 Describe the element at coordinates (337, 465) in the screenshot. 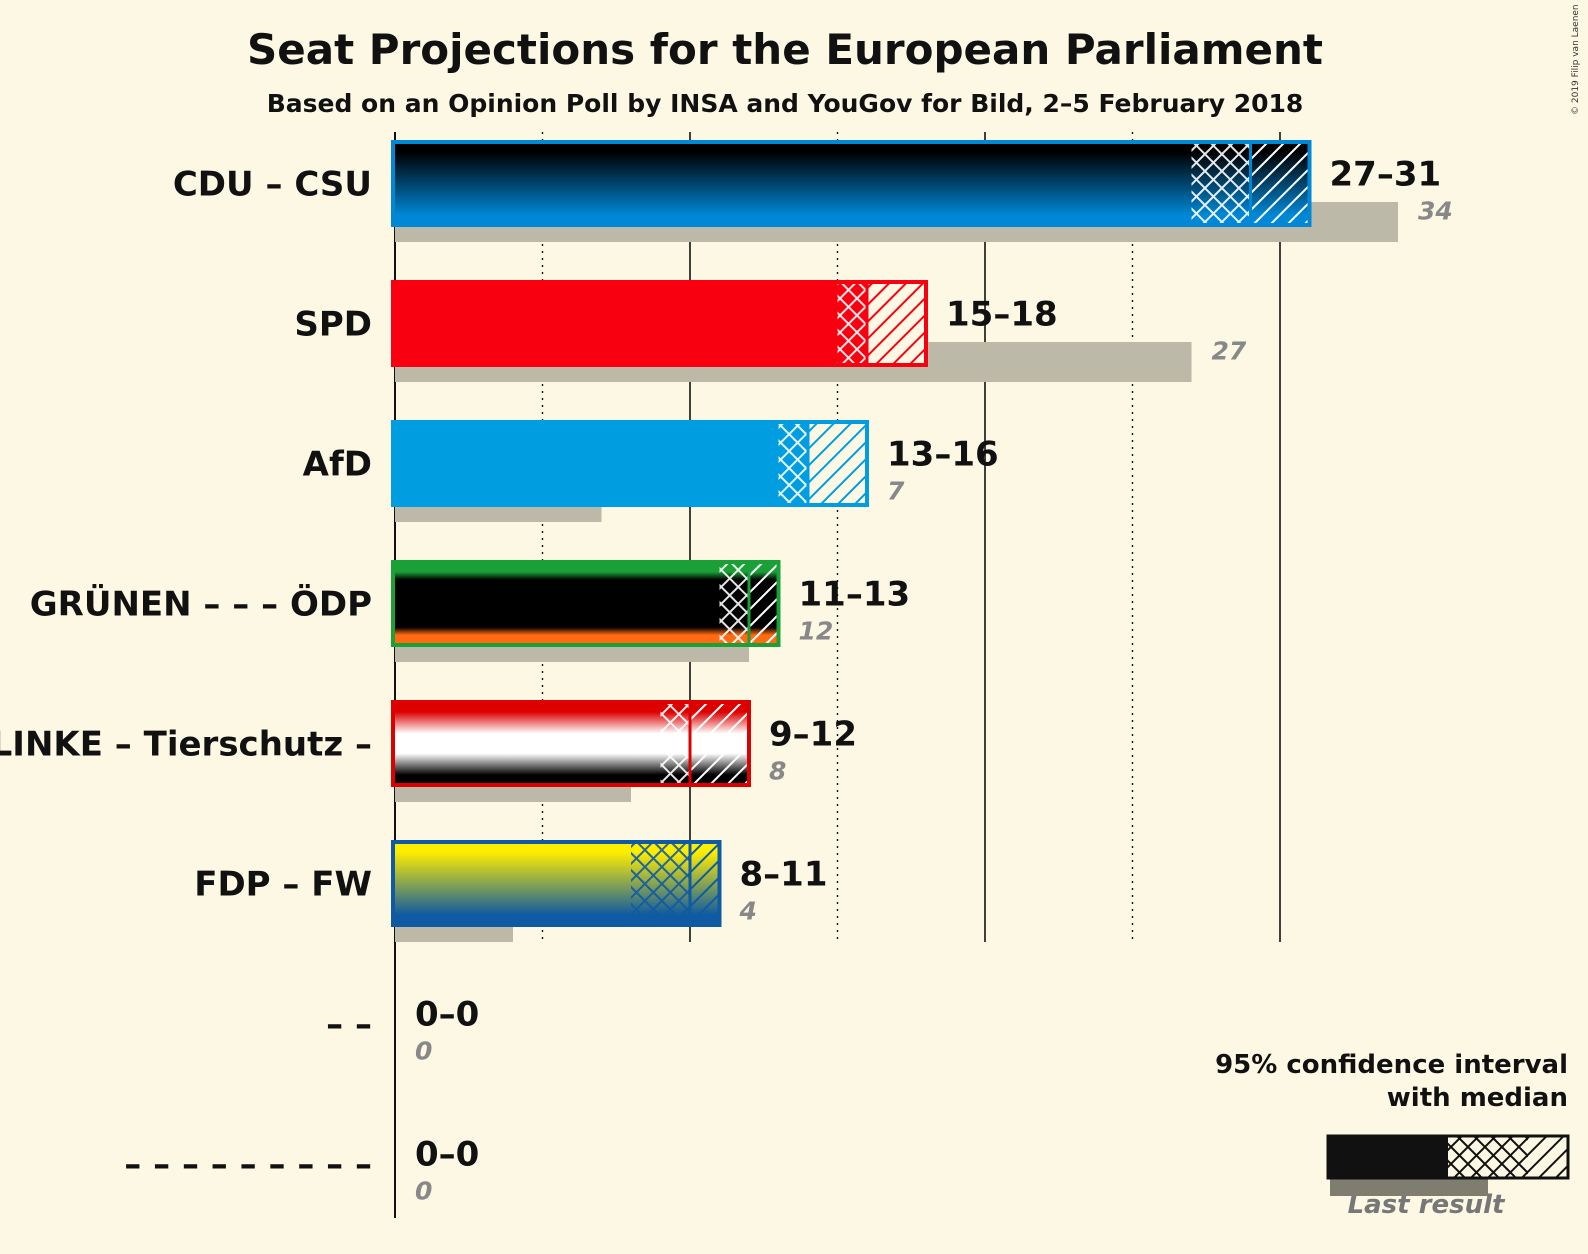

I see `party-label: AfD` at that location.